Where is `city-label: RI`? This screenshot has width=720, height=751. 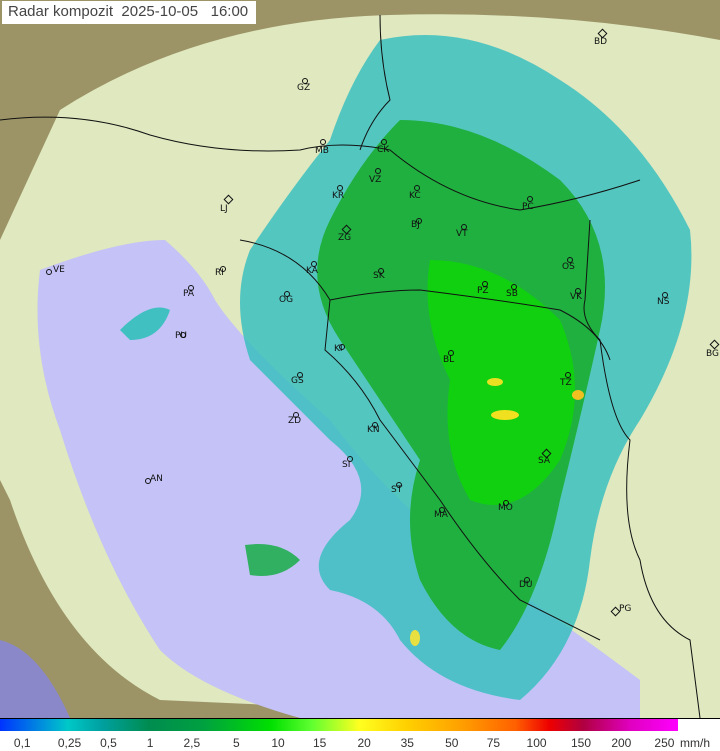
city-label: RI is located at coordinates (219, 273).